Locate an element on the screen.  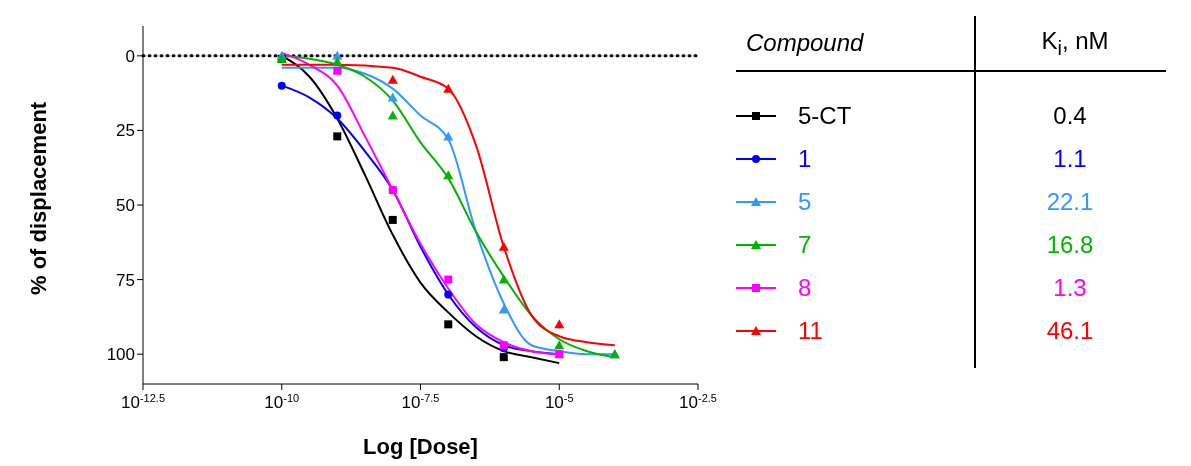
legend-label: 1 is located at coordinates (805, 158).